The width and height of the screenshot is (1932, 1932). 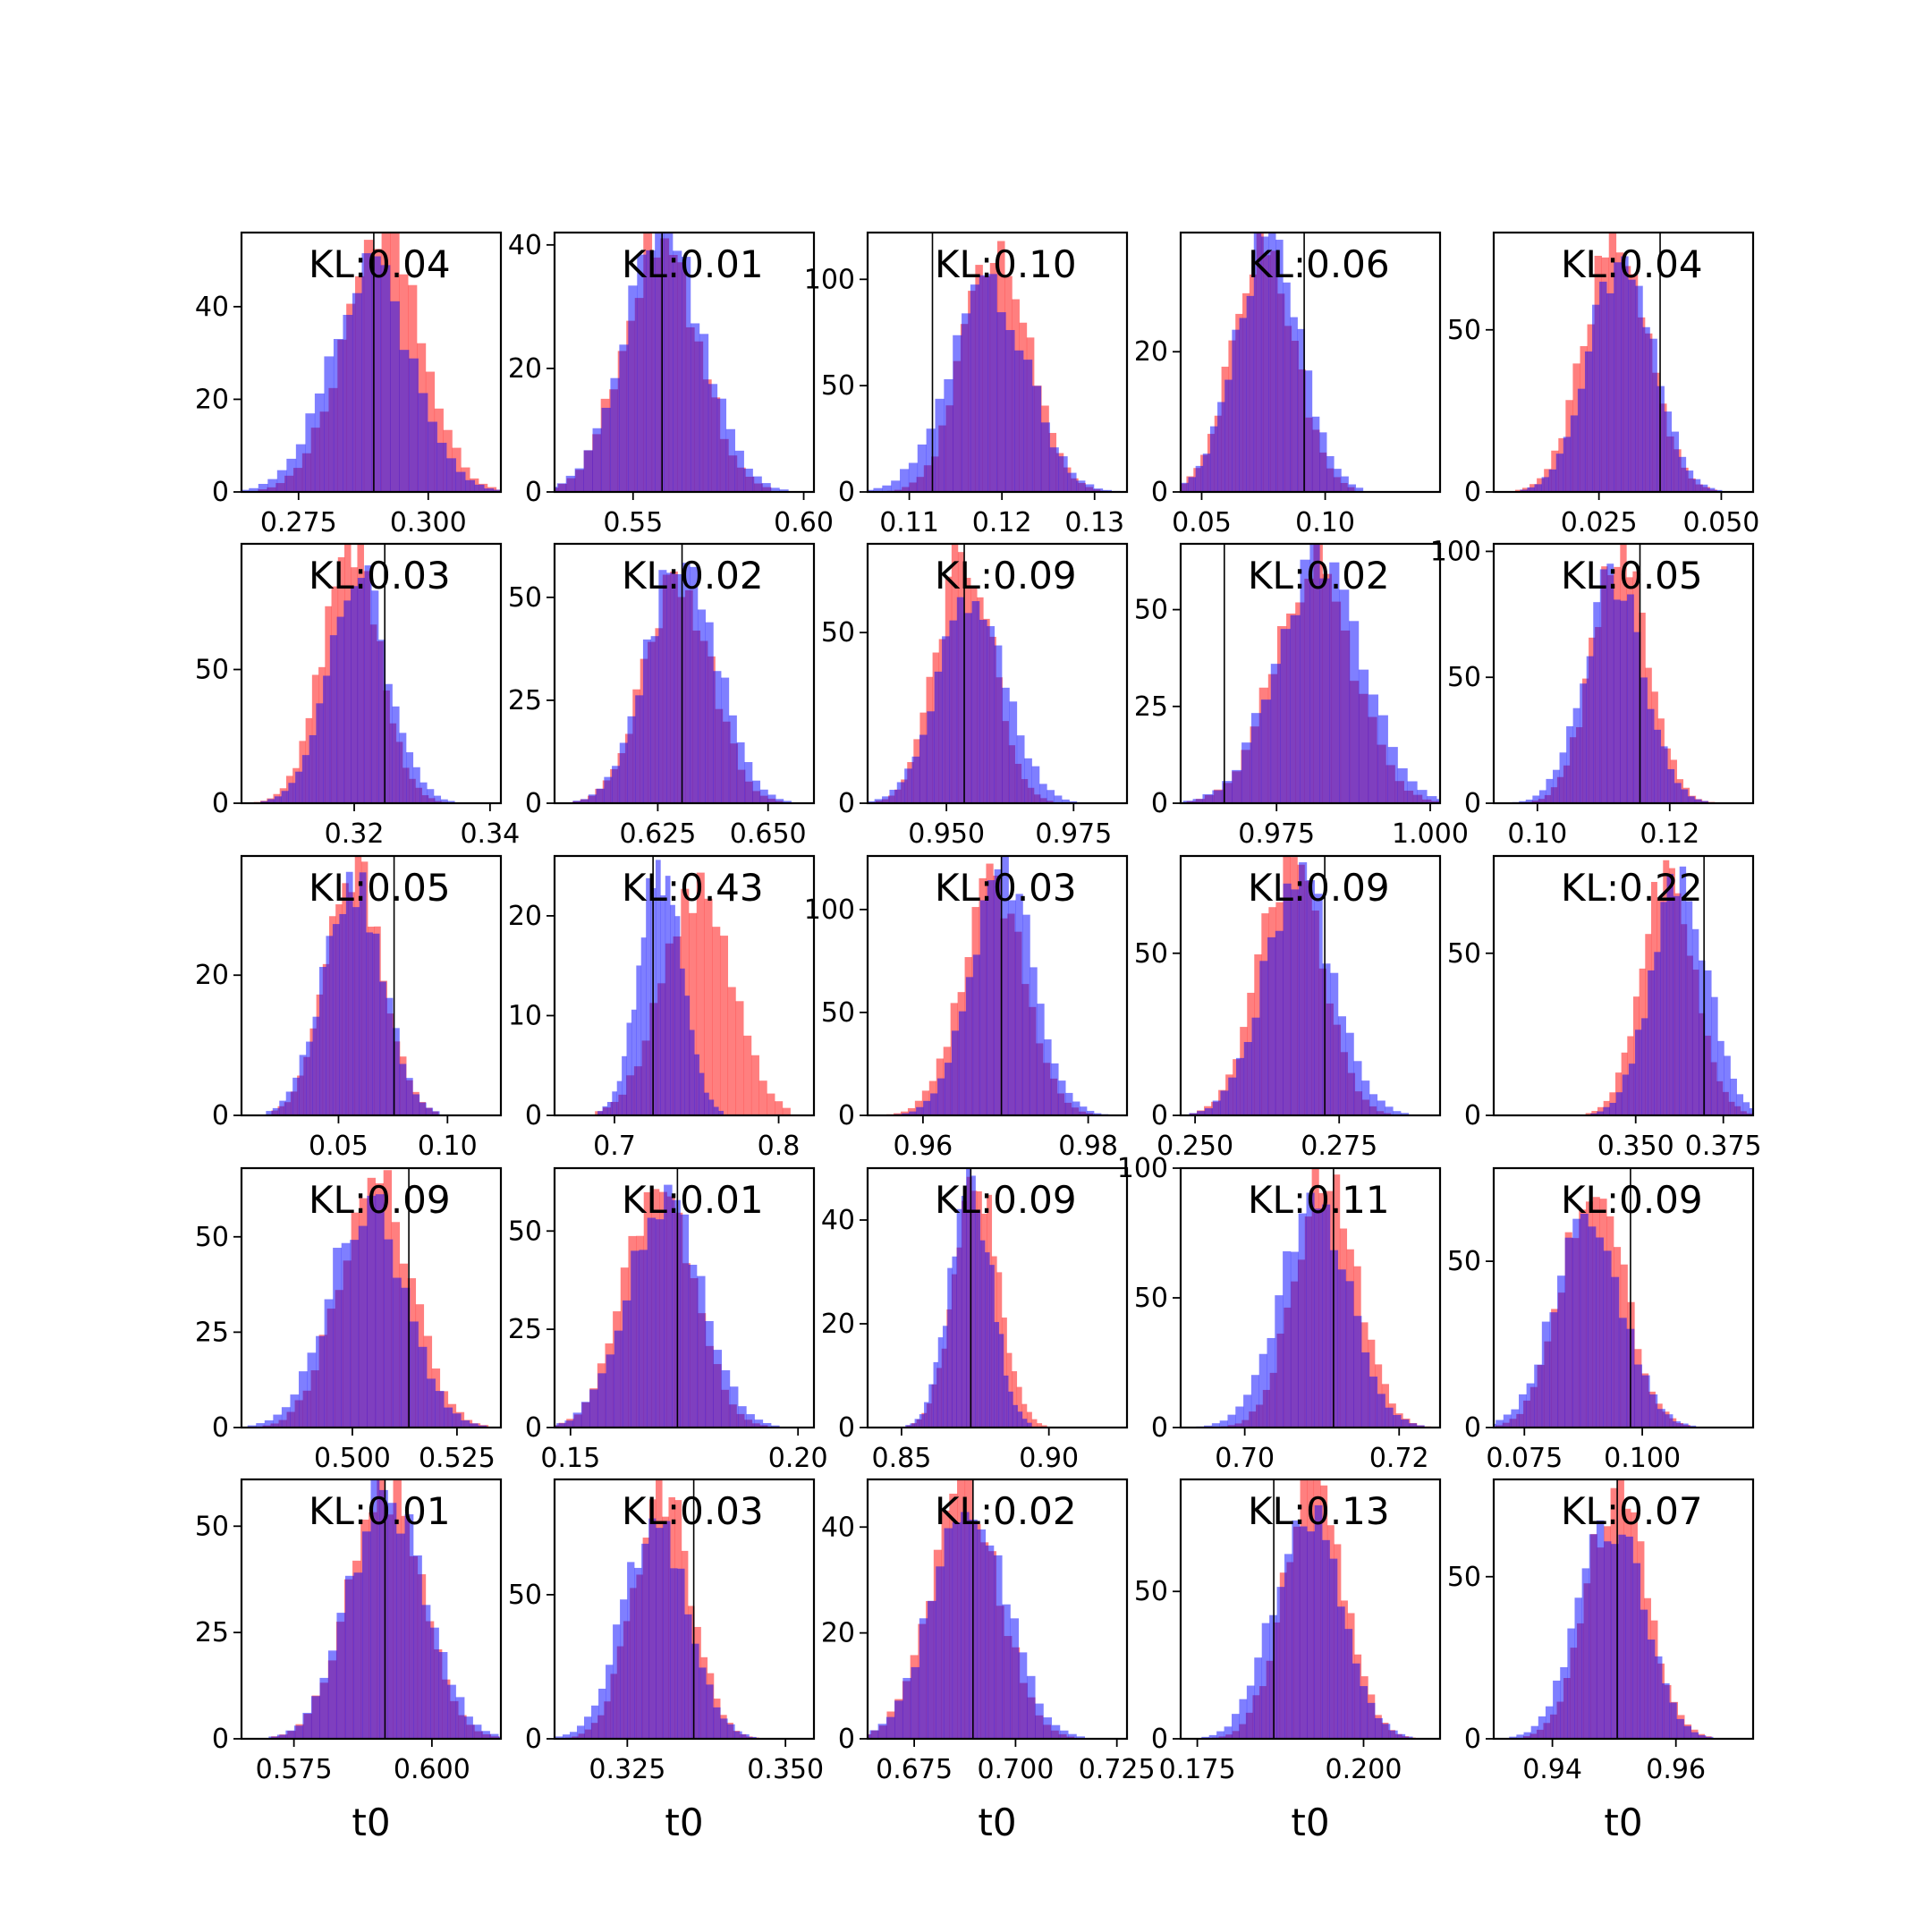 I want to click on x-tick-label: 0.11, so click(x=909, y=522).